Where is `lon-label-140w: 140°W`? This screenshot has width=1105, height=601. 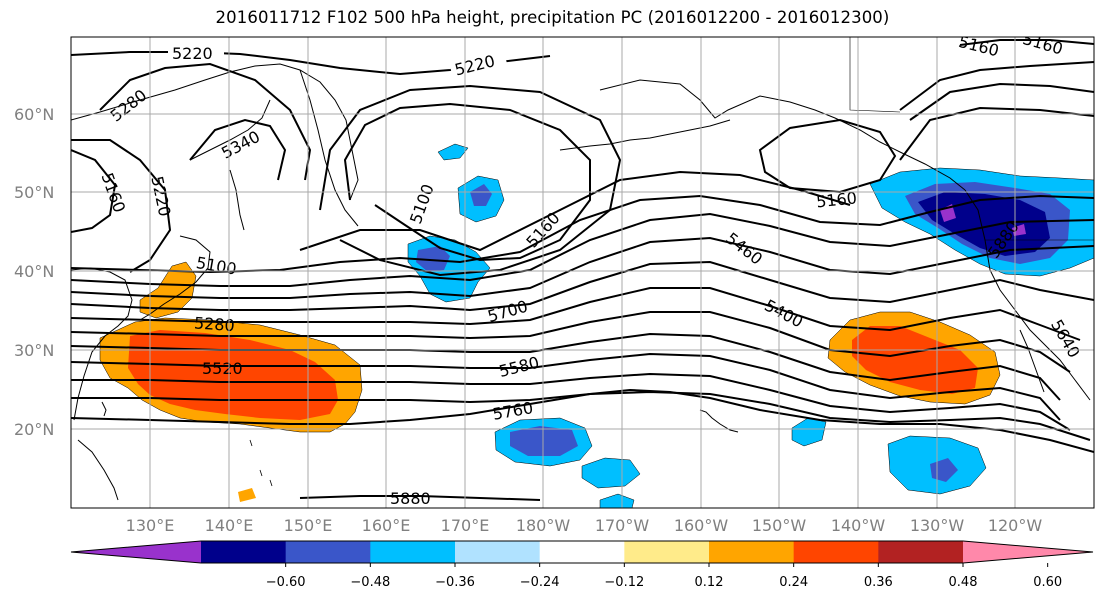 lon-label-140w: 140°W is located at coordinates (858, 525).